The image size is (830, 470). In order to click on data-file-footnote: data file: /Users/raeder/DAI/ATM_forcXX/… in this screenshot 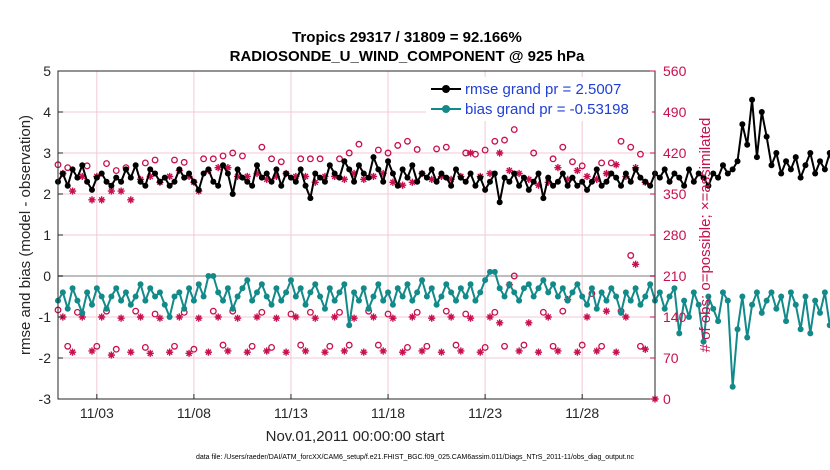, I will do `click(415, 457)`.